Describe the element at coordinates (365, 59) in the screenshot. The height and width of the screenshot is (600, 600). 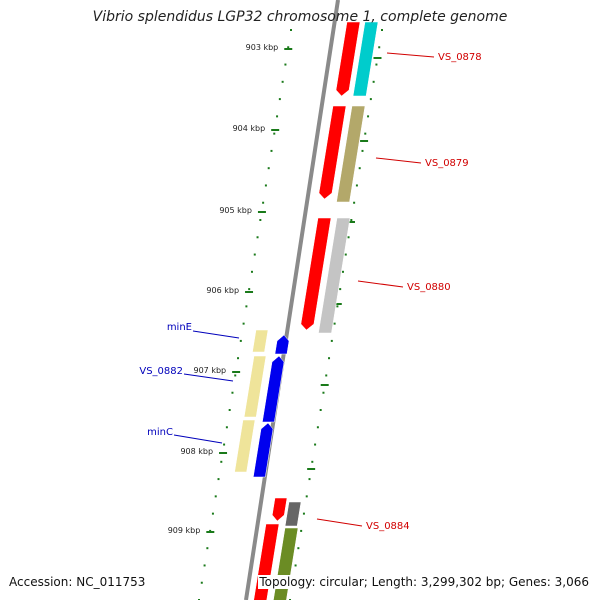
I see `gene-vs0878-cog` at that location.